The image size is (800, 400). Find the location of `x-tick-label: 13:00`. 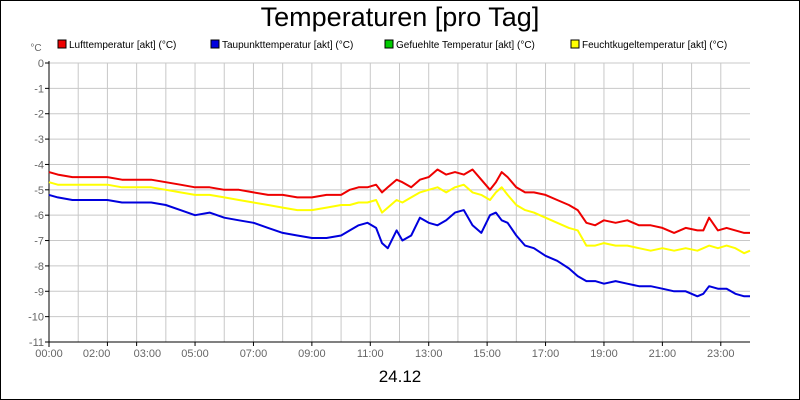

x-tick-label: 13:00 is located at coordinates (429, 354).